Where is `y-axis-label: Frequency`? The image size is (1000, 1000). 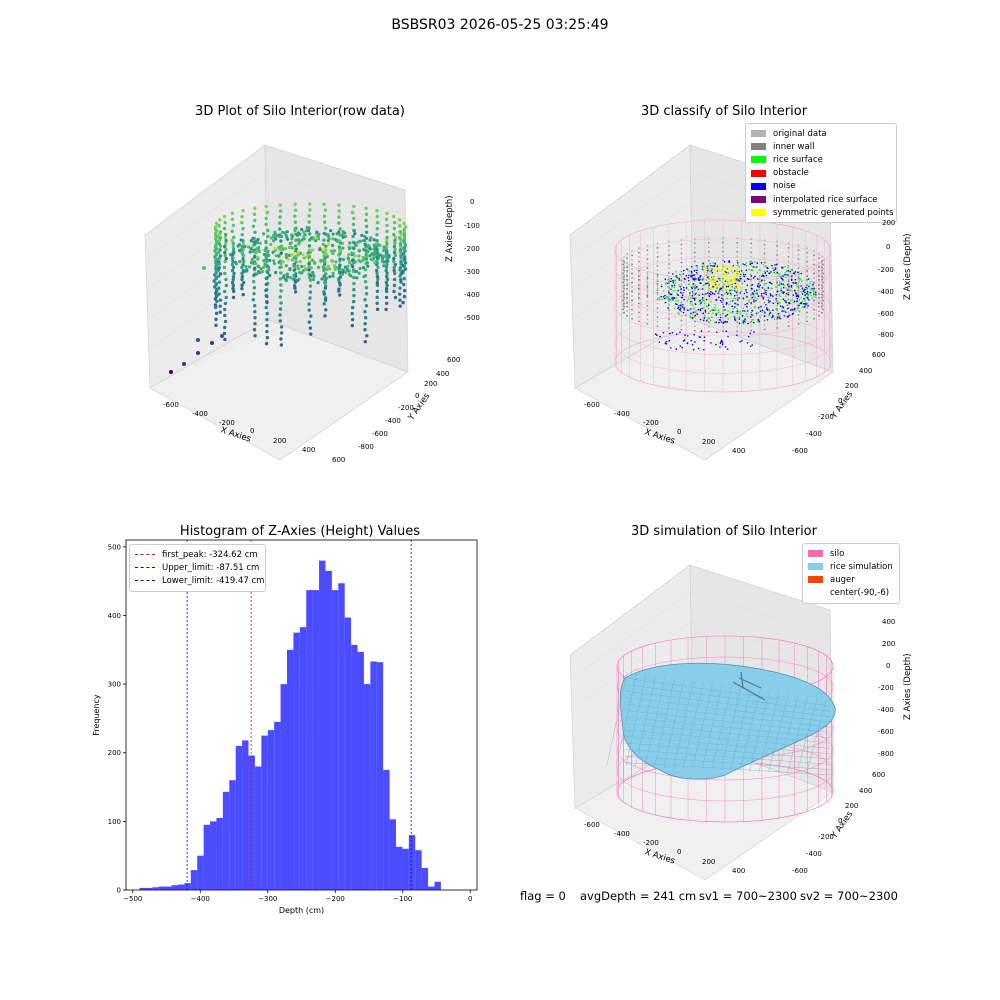
y-axis-label: Frequency is located at coordinates (96, 715).